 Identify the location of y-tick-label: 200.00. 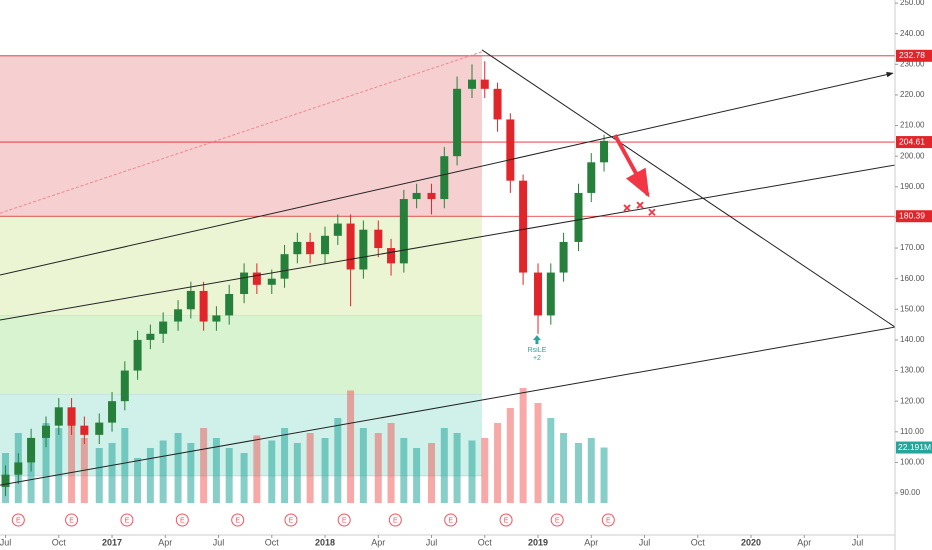
(912, 155).